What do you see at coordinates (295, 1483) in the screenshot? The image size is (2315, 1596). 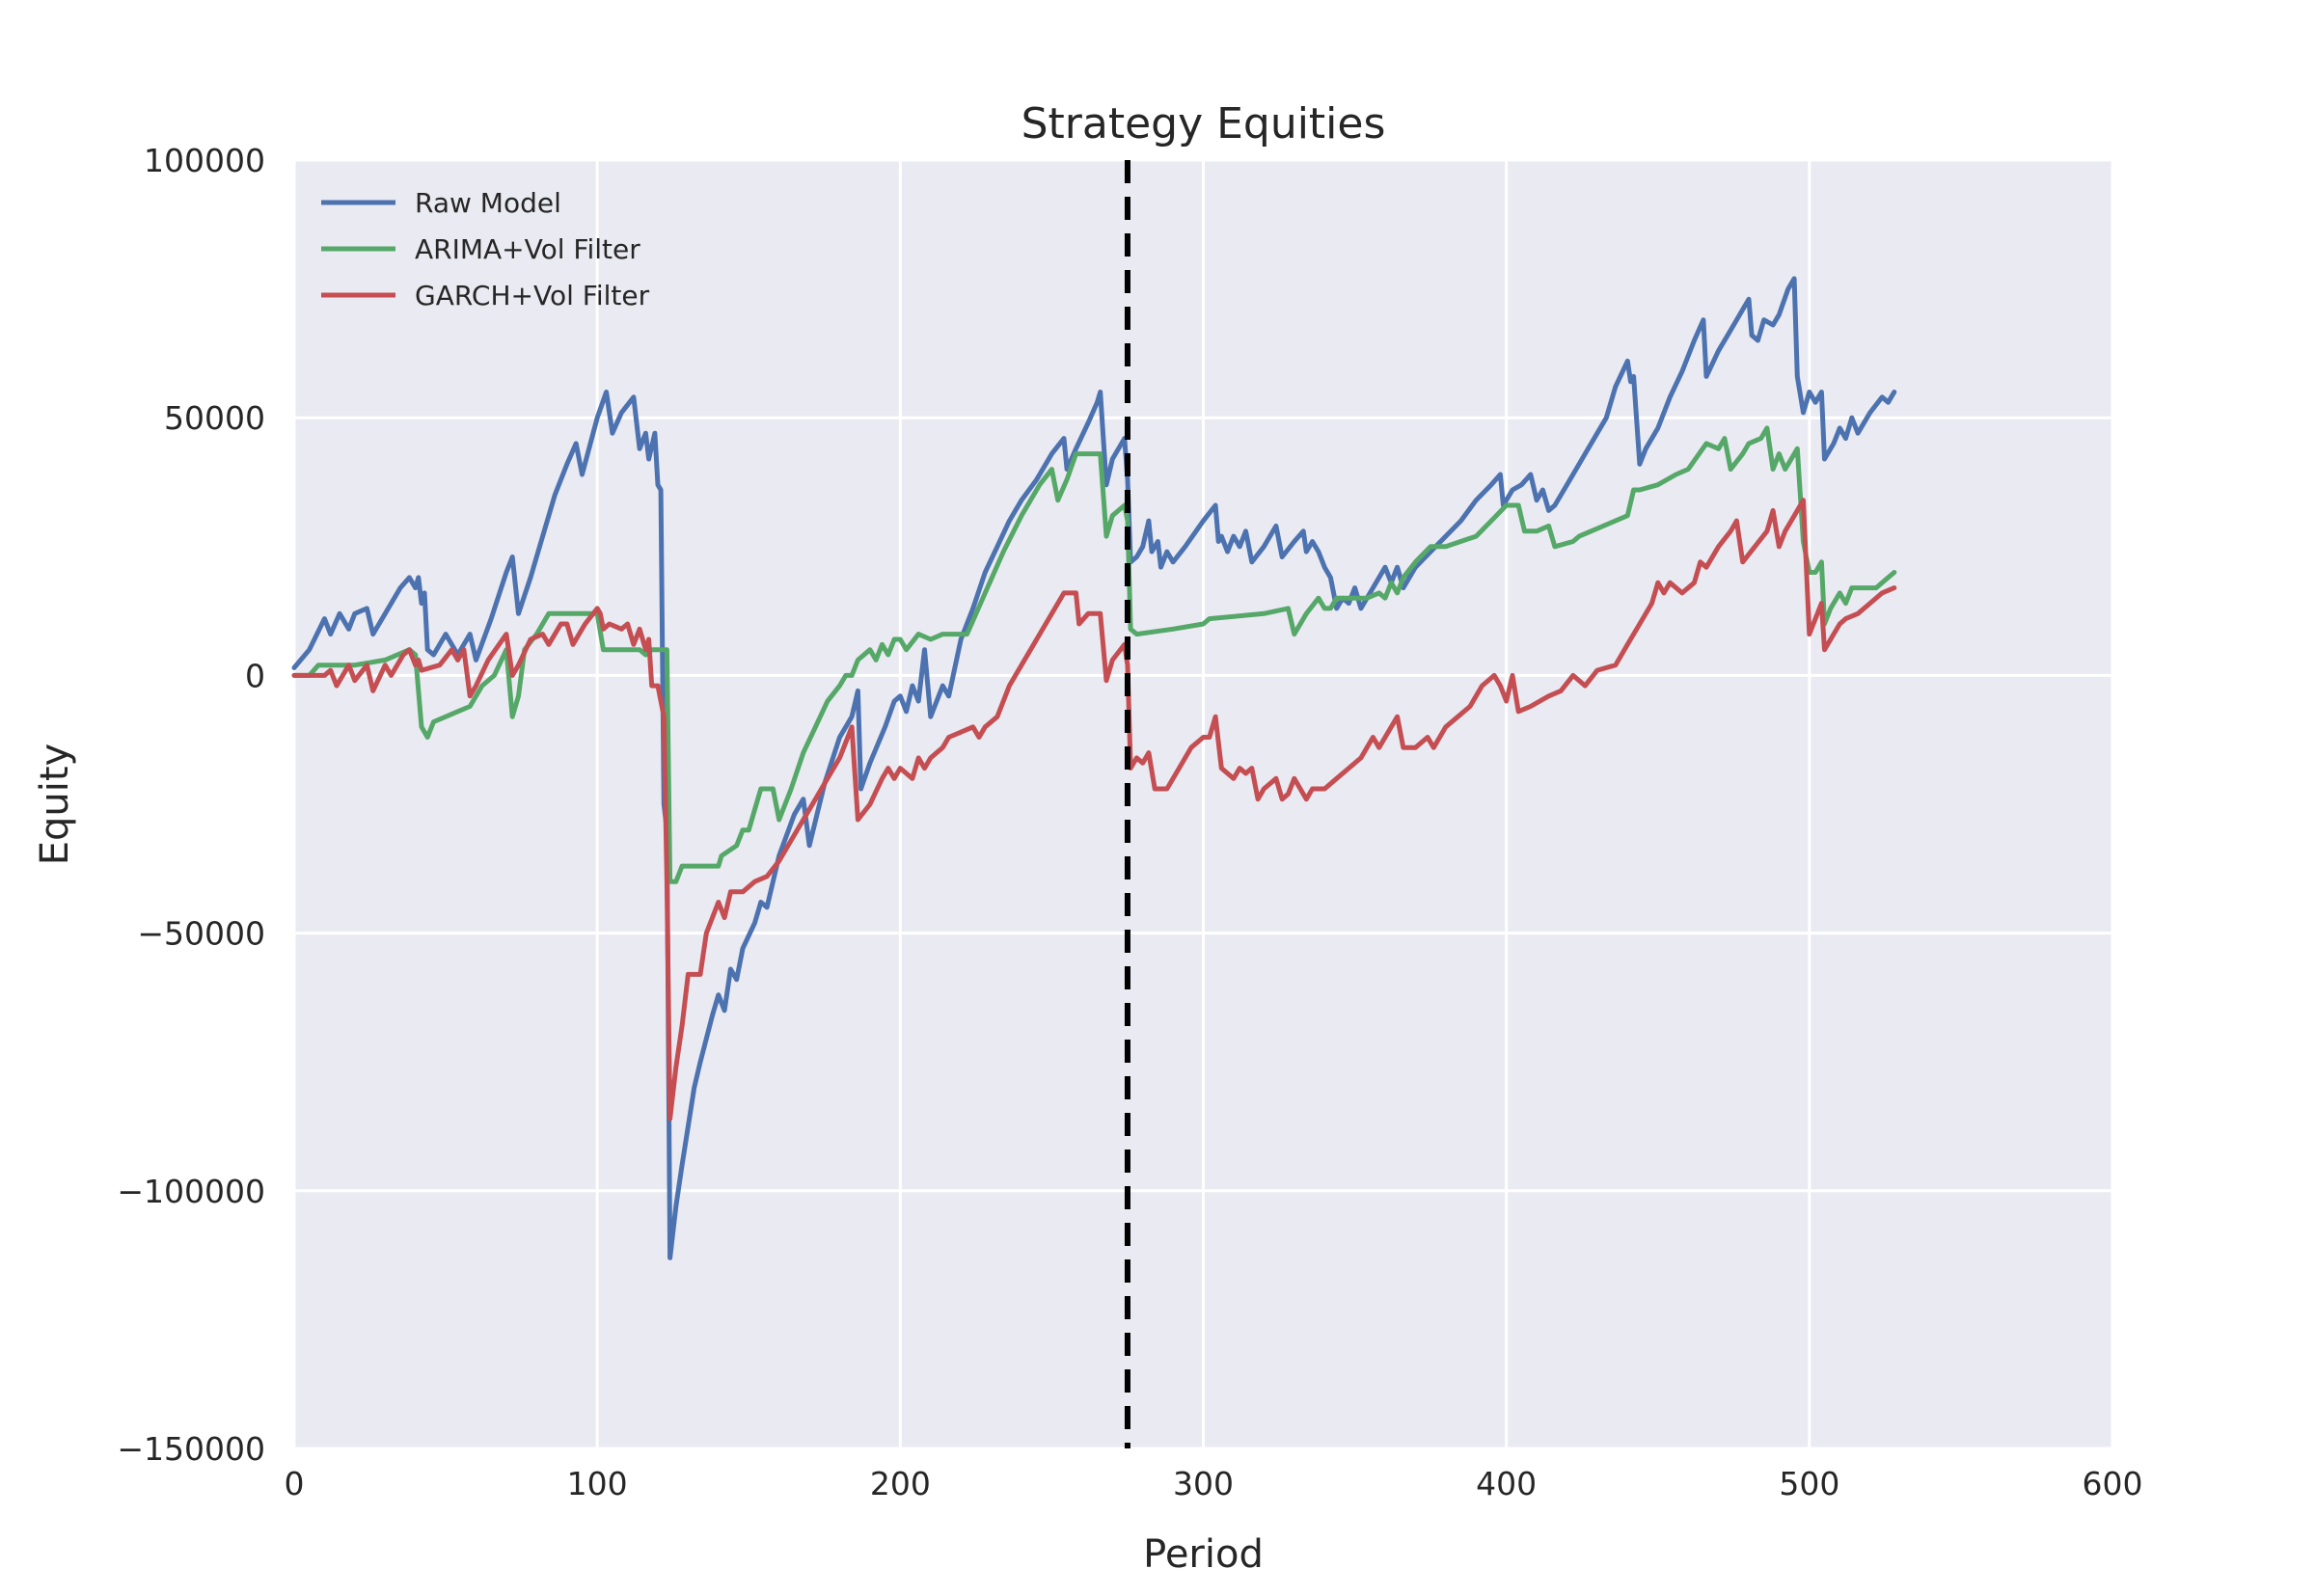 I see `x-tick-label: 0` at bounding box center [295, 1483].